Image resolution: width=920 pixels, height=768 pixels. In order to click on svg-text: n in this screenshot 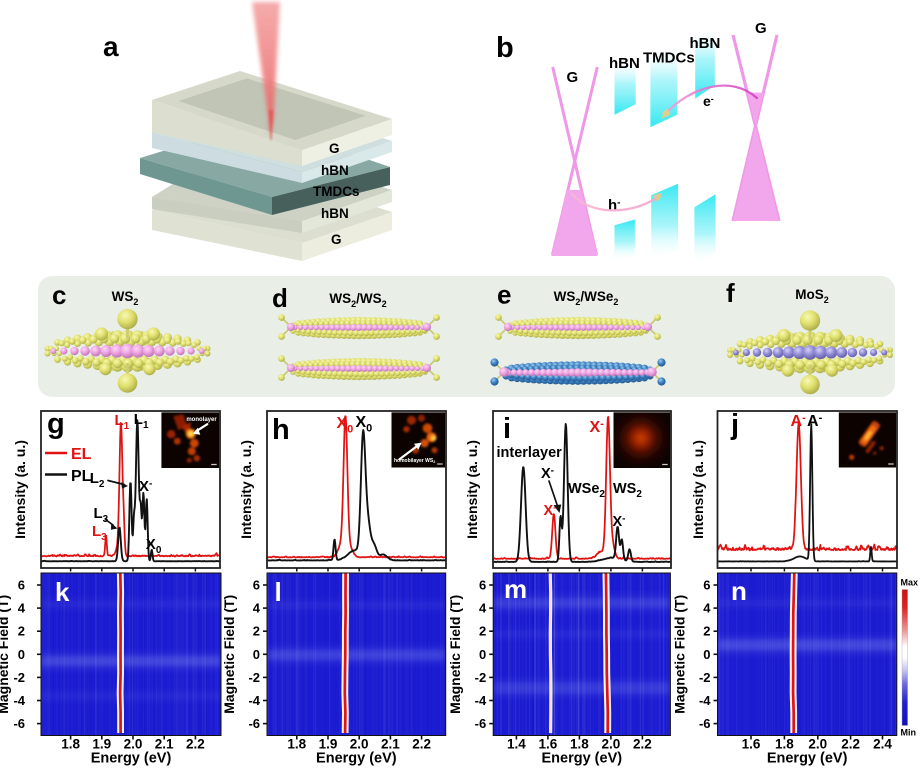, I will do `click(739, 591)`.